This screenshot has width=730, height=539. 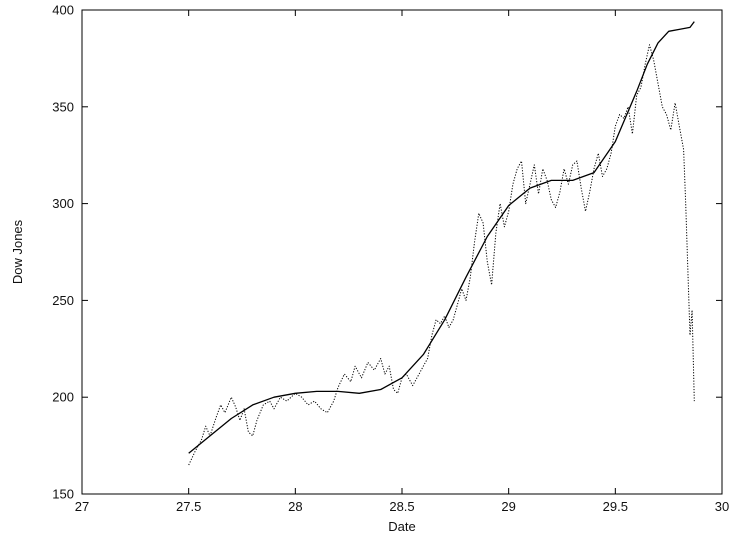 What do you see at coordinates (722, 506) in the screenshot?
I see `x-tick-label: 30` at bounding box center [722, 506].